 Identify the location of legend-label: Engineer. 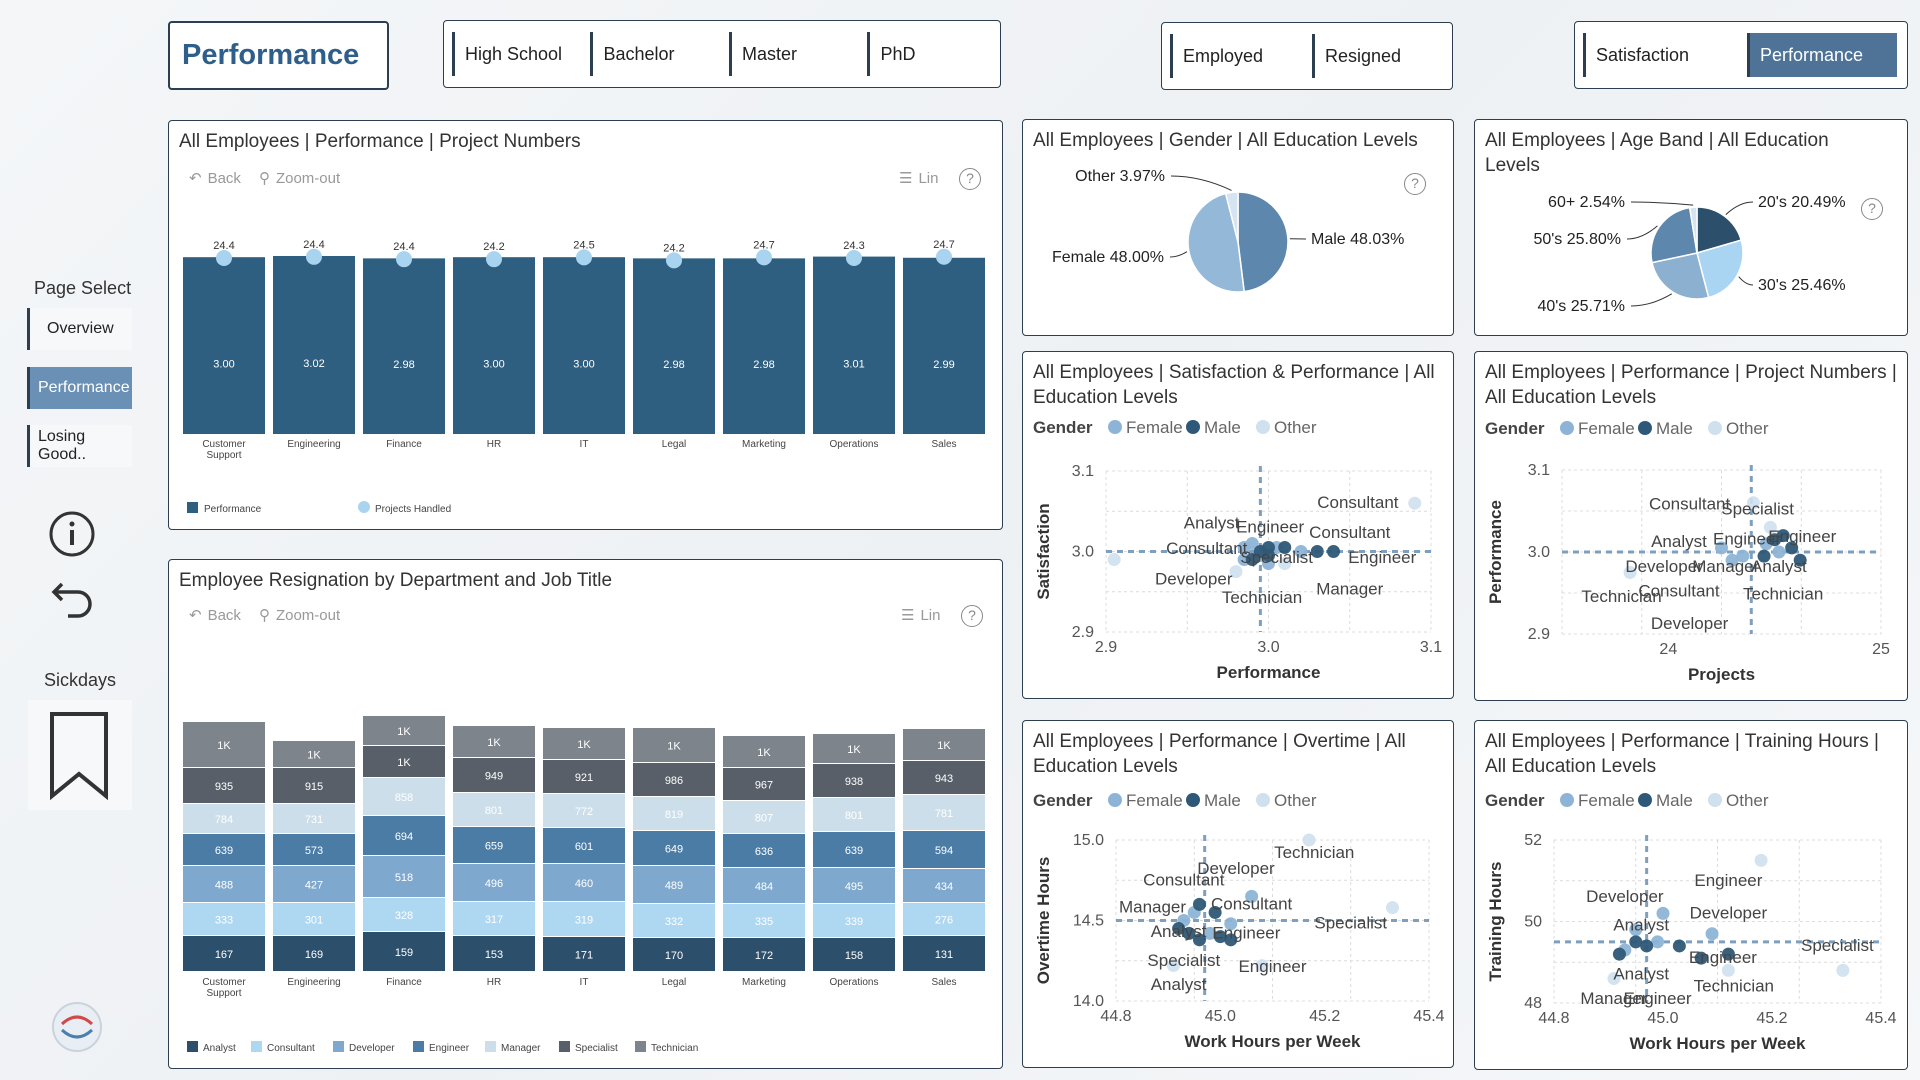
(449, 1048).